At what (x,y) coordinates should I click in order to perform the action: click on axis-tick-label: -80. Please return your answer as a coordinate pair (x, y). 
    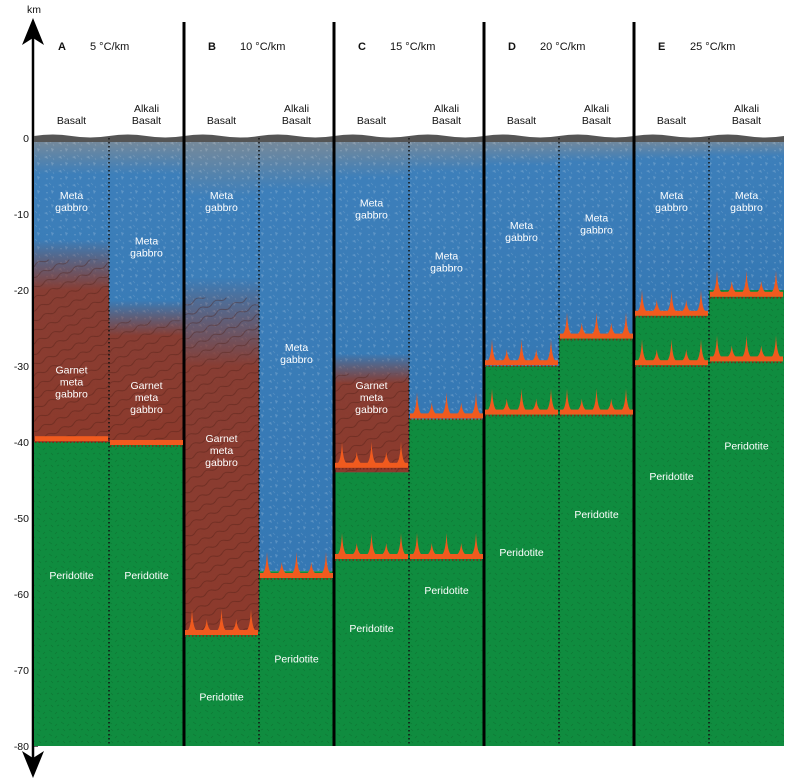
    Looking at the image, I should click on (21, 747).